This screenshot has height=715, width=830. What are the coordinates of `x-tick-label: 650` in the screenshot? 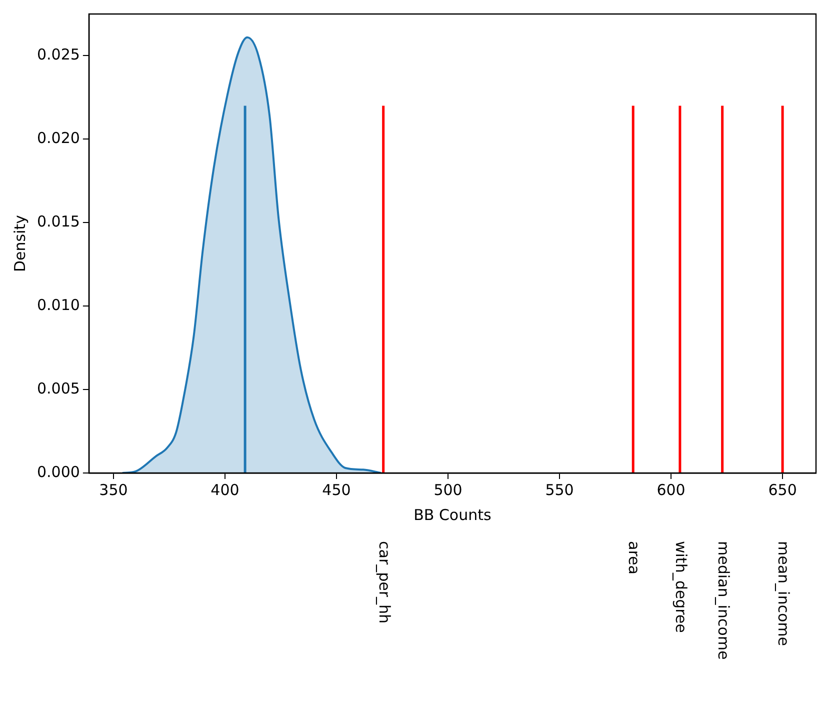 It's located at (782, 489).